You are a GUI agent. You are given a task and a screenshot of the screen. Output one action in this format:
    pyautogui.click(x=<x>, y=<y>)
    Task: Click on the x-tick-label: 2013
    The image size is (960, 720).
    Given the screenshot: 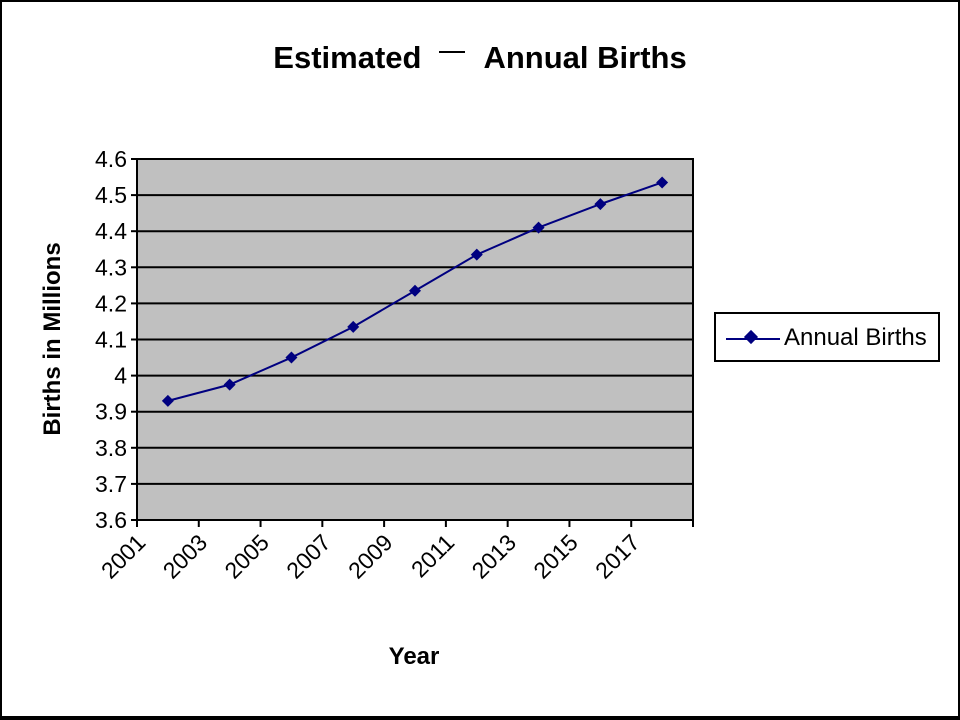 What is the action you would take?
    pyautogui.click(x=494, y=556)
    